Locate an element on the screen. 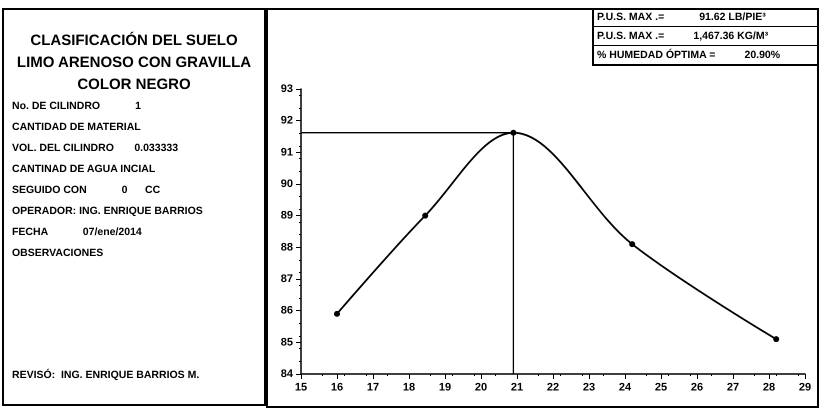  text: CANTIDAD DE MATERIAL is located at coordinates (77, 127).